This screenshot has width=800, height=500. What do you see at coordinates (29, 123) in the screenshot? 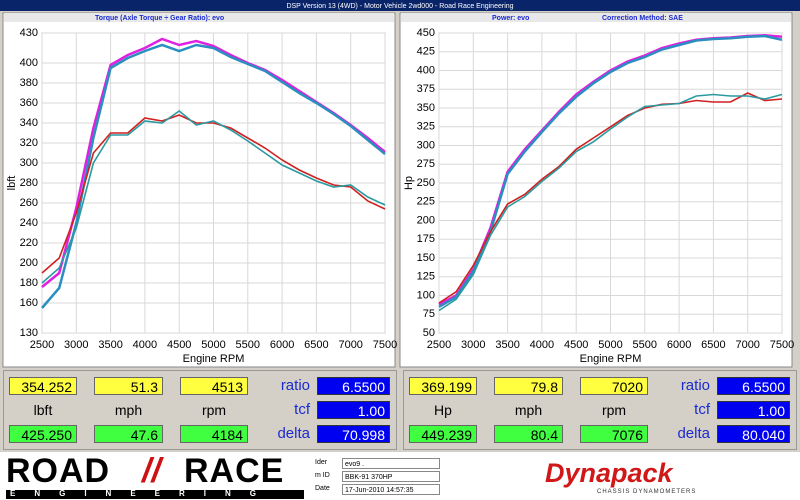
I see `y-tick-label: 340` at bounding box center [29, 123].